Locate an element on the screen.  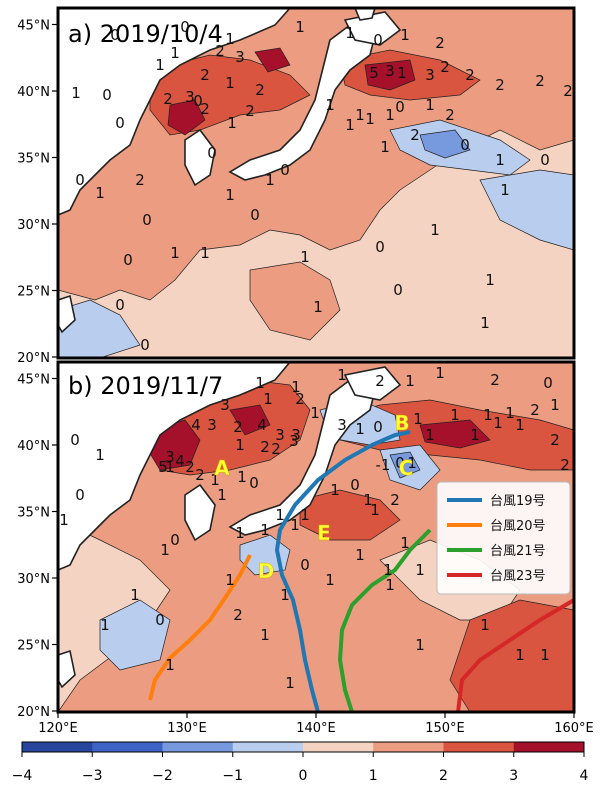
legend-label: 台風21号 is located at coordinates (518, 551).